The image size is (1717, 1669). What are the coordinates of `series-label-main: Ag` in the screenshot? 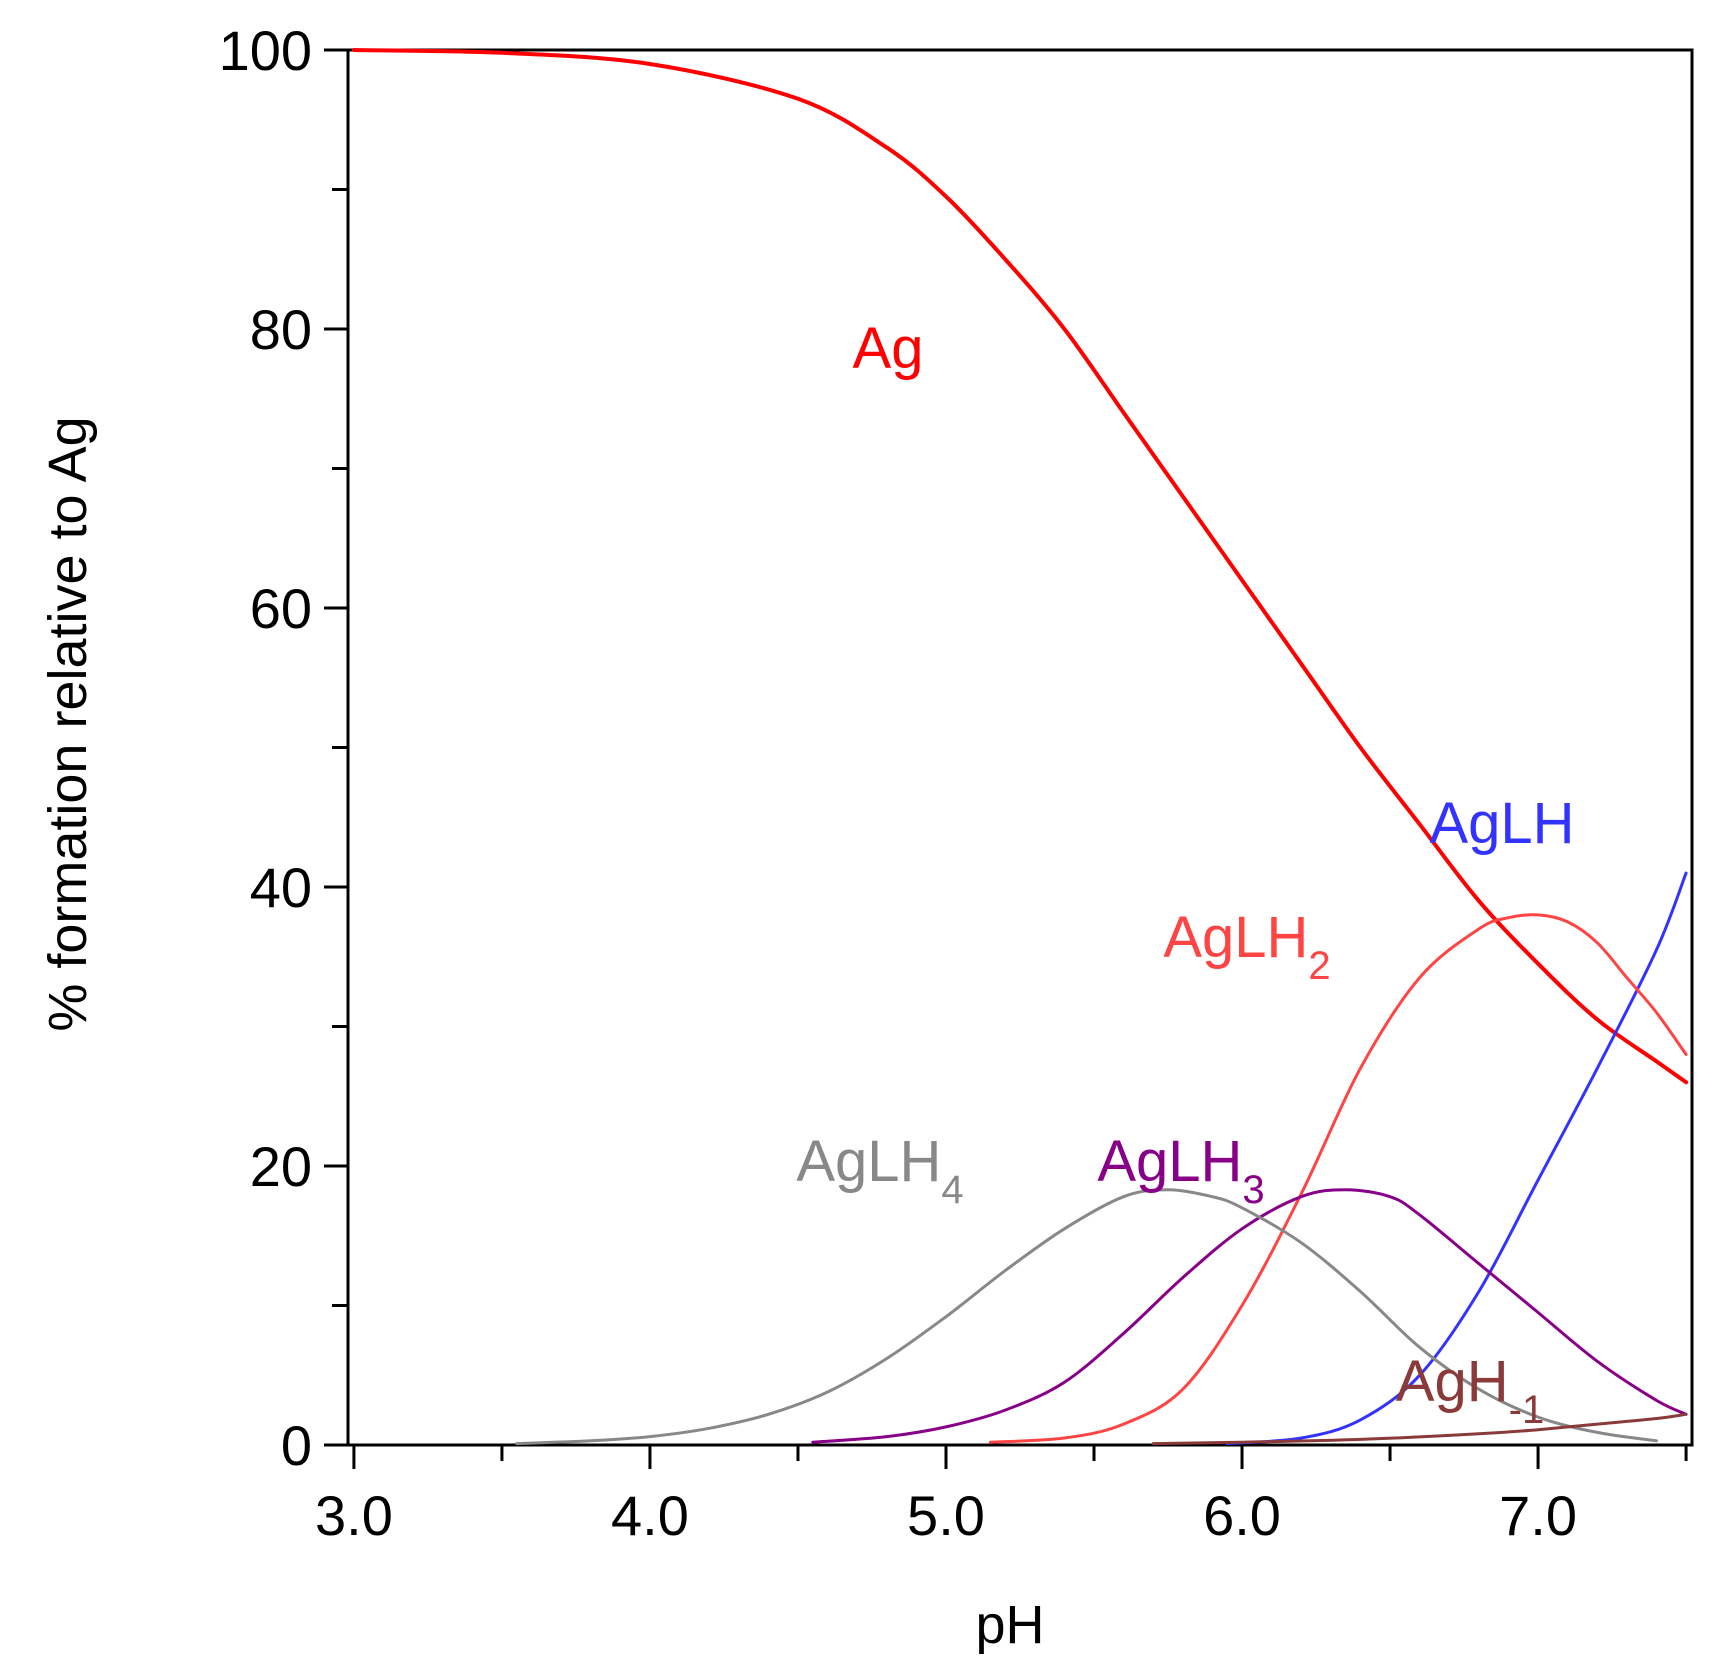 It's located at (888, 348).